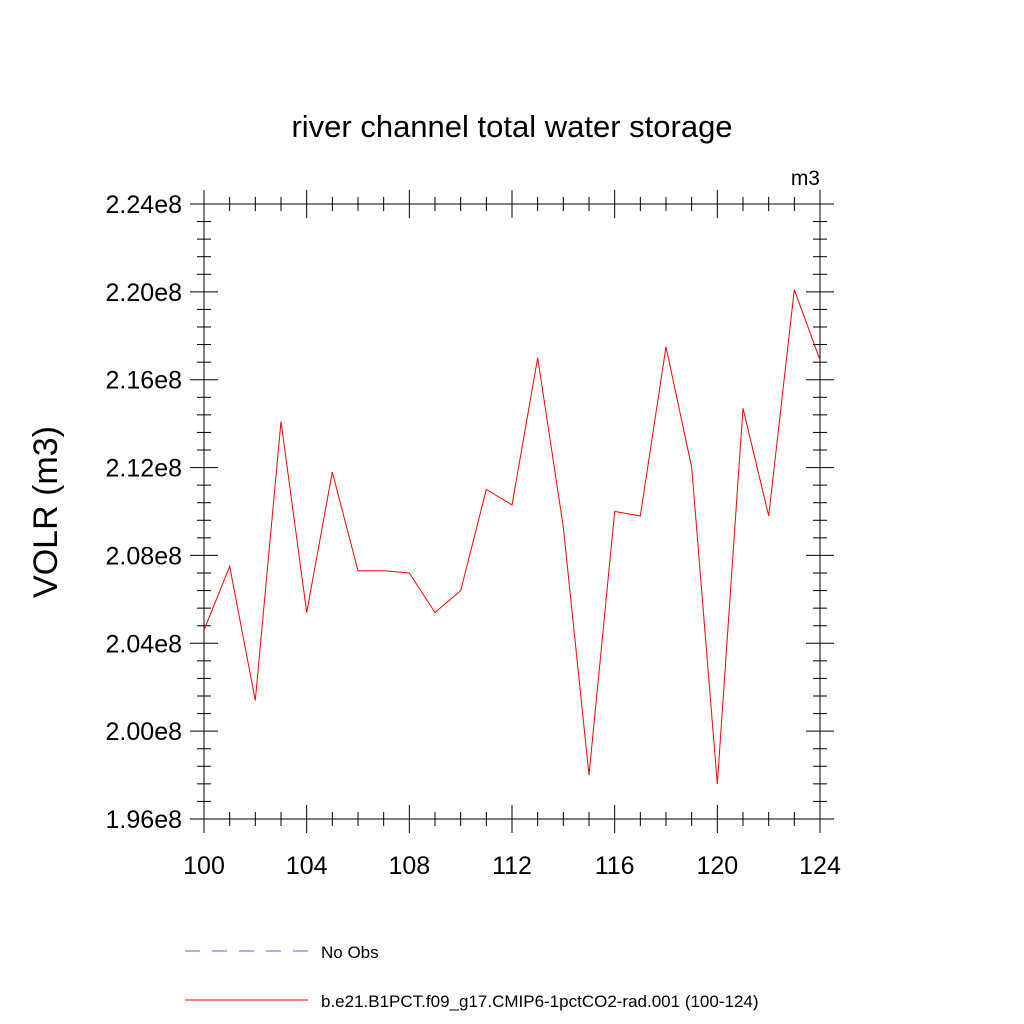 Image resolution: width=1024 pixels, height=1024 pixels. What do you see at coordinates (204, 866) in the screenshot?
I see `x-tick-label: 100` at bounding box center [204, 866].